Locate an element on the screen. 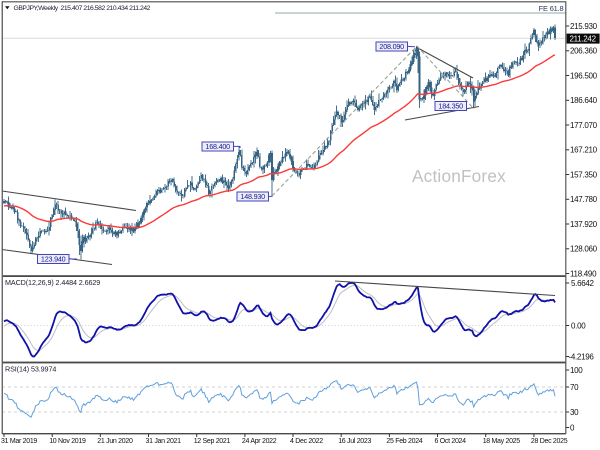 This screenshot has height=450, width=600. svg-text: 24 Apr 2022 is located at coordinates (259, 441).